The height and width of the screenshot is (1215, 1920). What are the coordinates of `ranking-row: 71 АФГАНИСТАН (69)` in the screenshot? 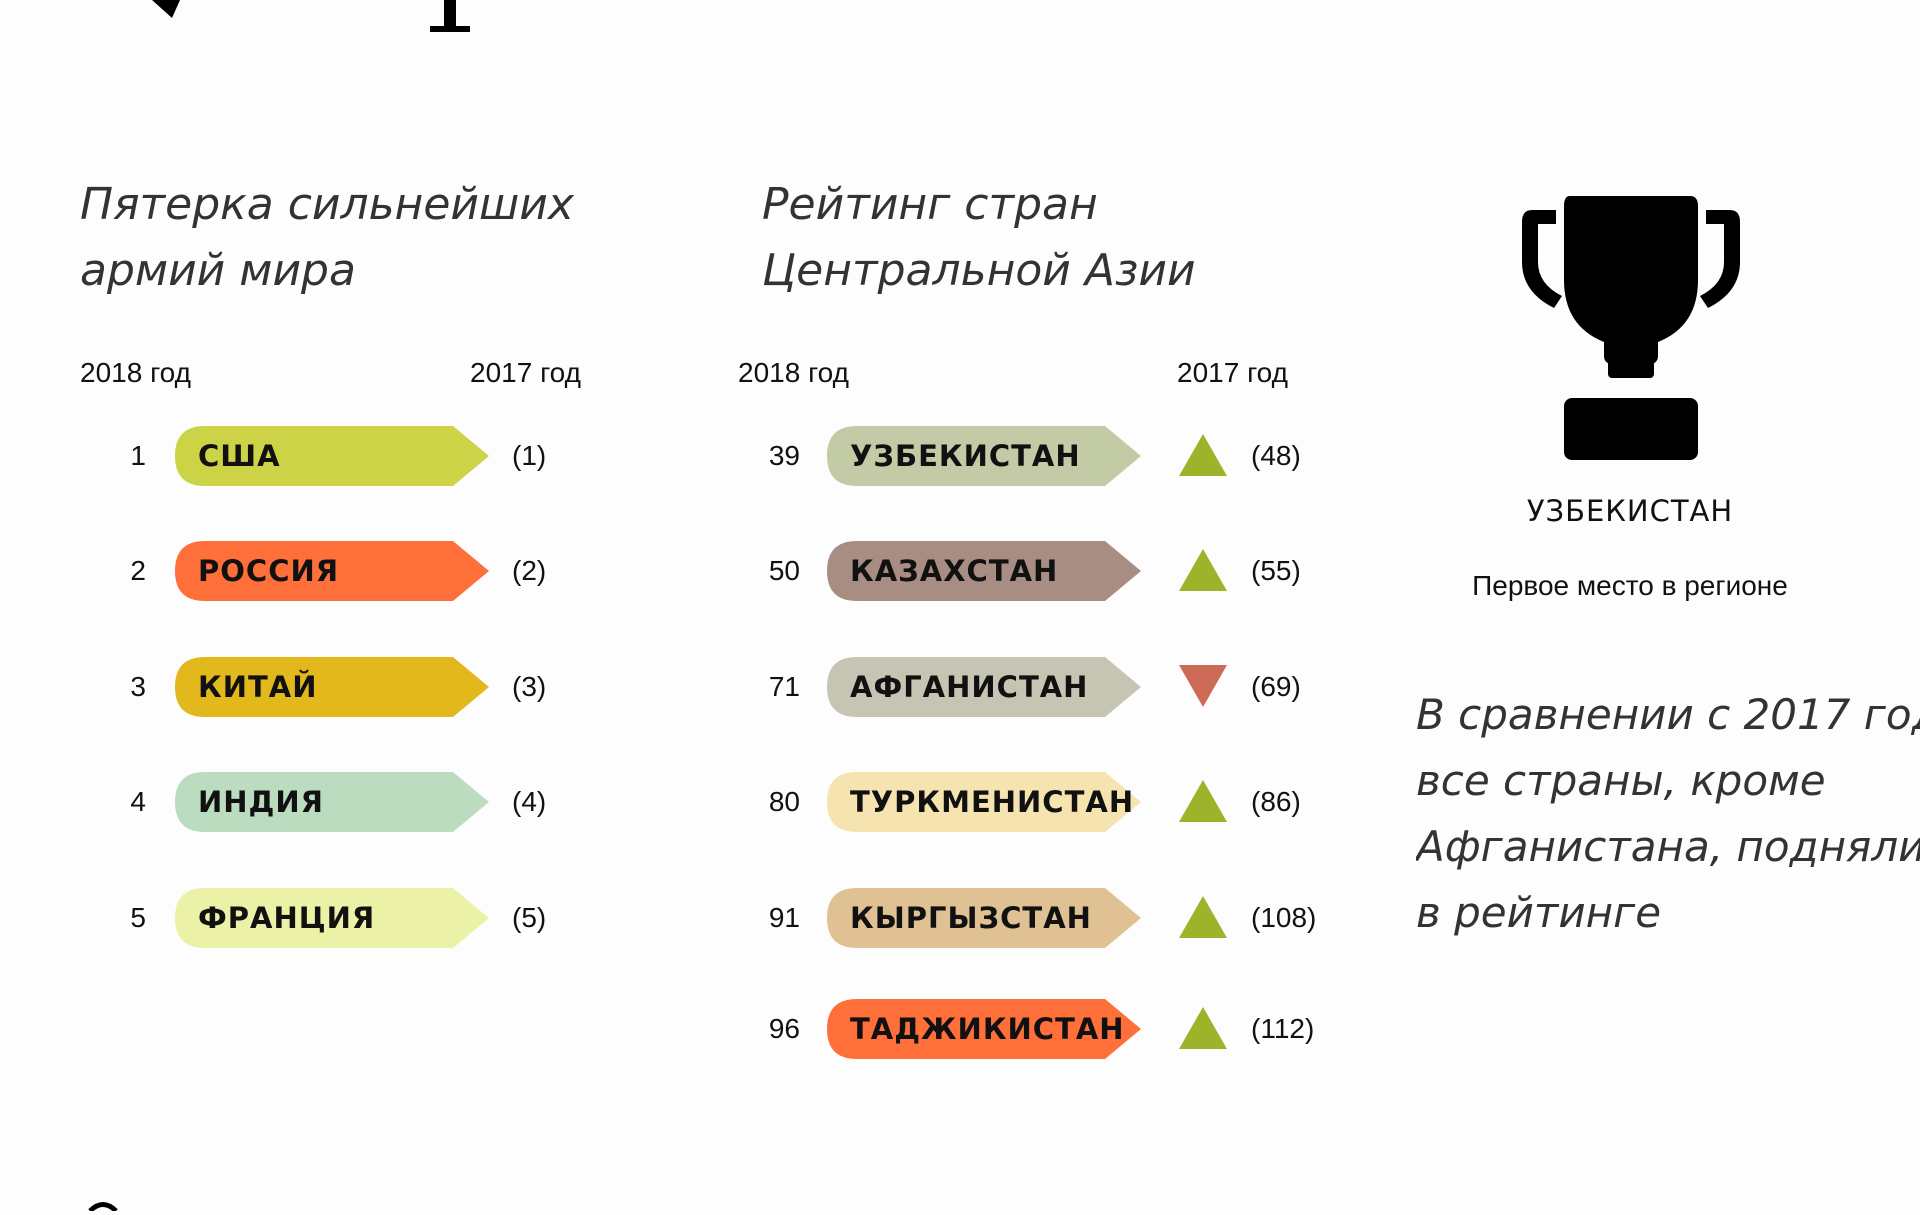 It's located at (700, 687).